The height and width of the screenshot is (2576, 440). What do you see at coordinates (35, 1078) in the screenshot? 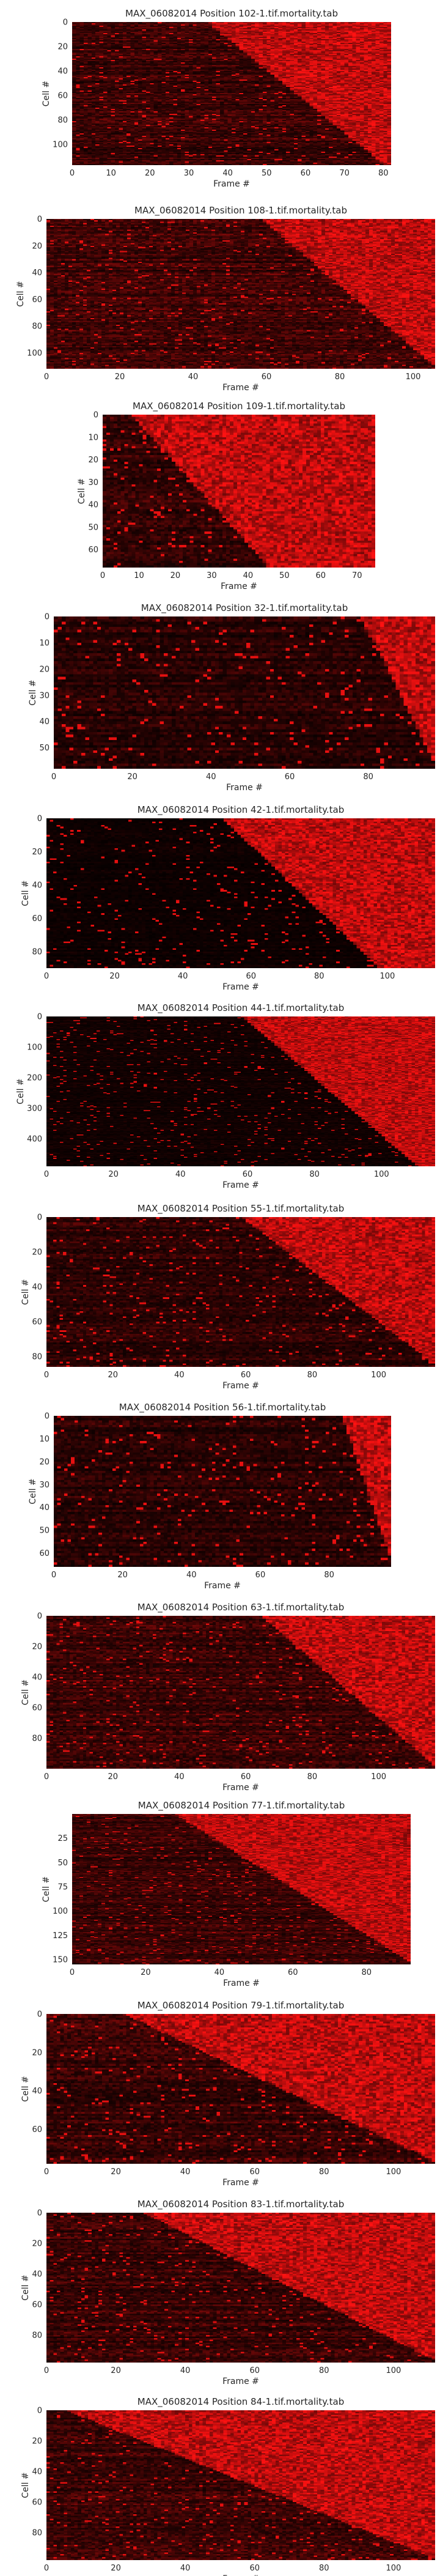
I see `y-tick-label: 200` at bounding box center [35, 1078].